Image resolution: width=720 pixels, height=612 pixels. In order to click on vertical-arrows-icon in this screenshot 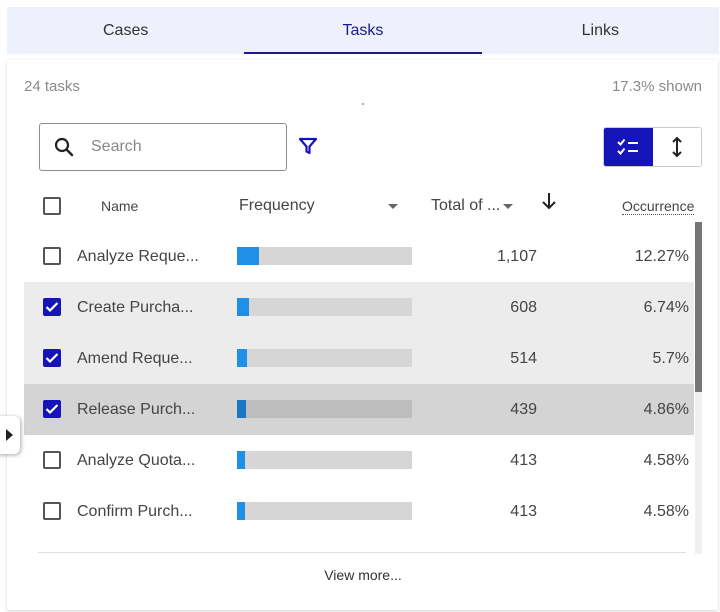, I will do `click(677, 147)`.